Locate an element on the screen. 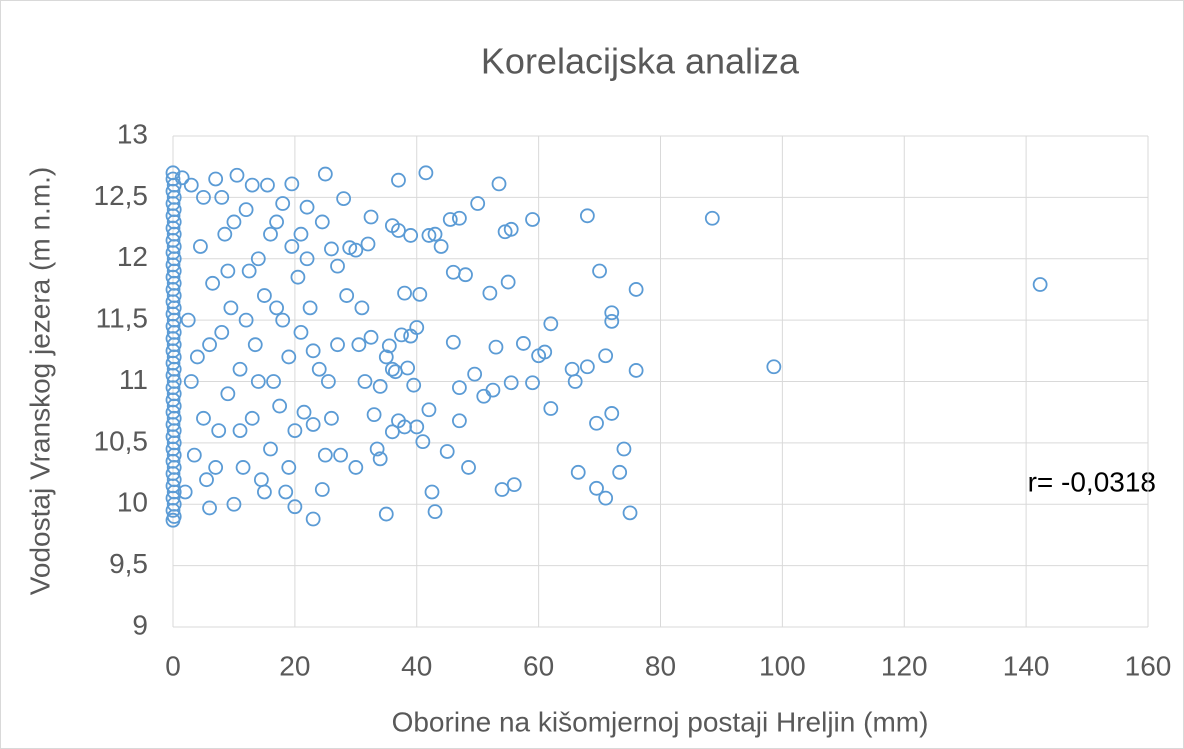 This screenshot has height=749, width=1184. x-tick-label: 60 is located at coordinates (538, 665).